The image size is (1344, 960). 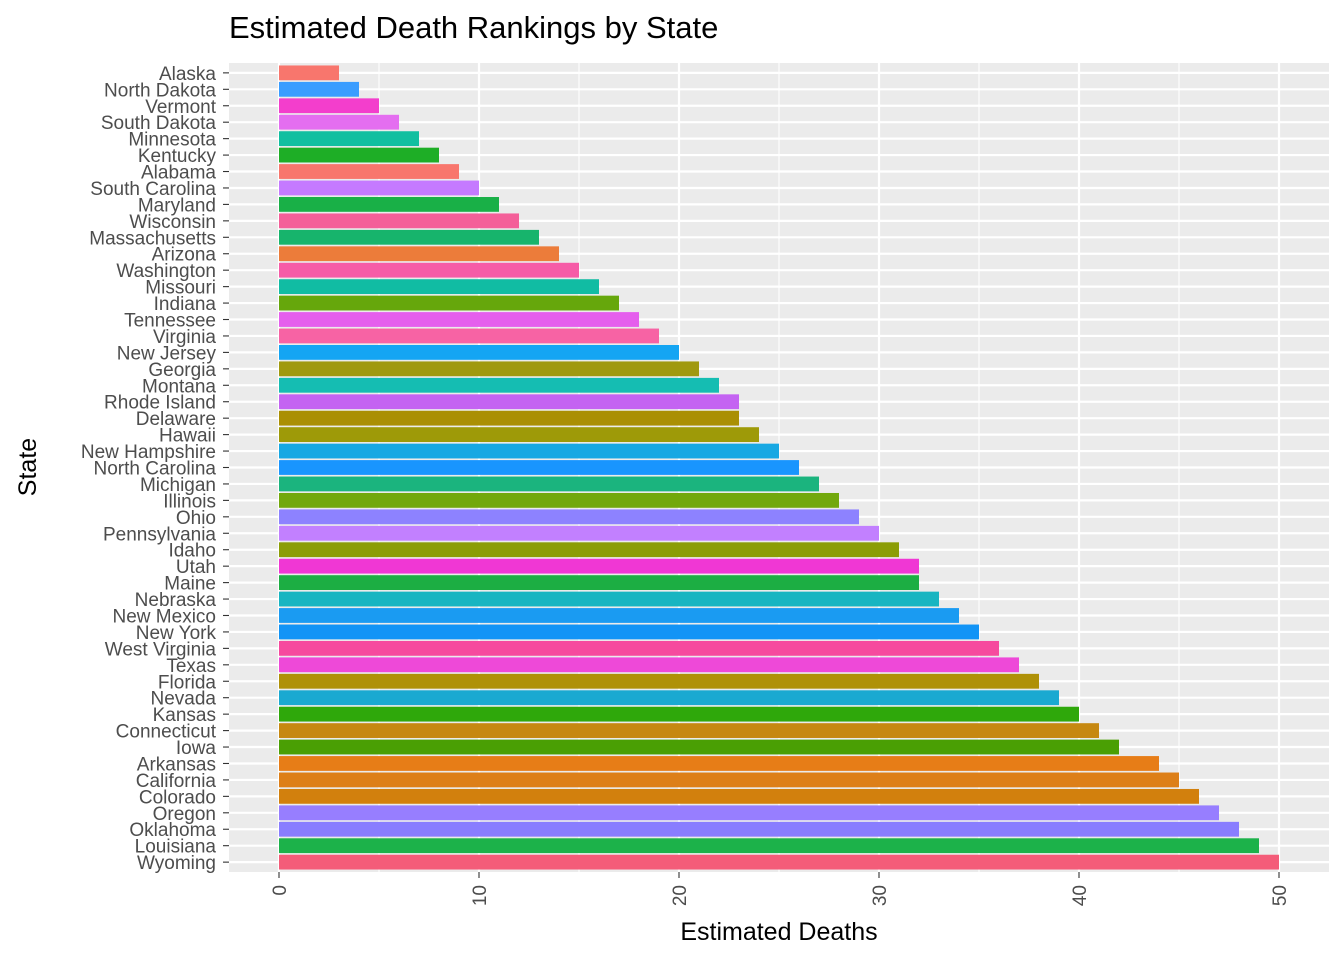 I want to click on y-tick-label: Maine, so click(x=190, y=584).